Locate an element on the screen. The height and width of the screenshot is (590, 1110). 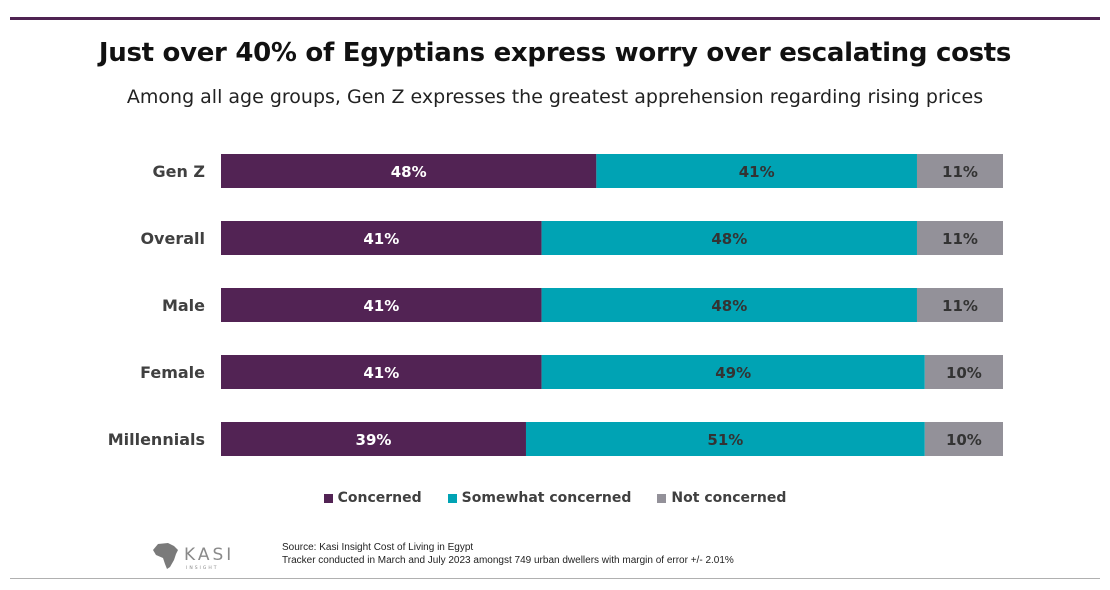
data-label: 51% is located at coordinates (725, 440).